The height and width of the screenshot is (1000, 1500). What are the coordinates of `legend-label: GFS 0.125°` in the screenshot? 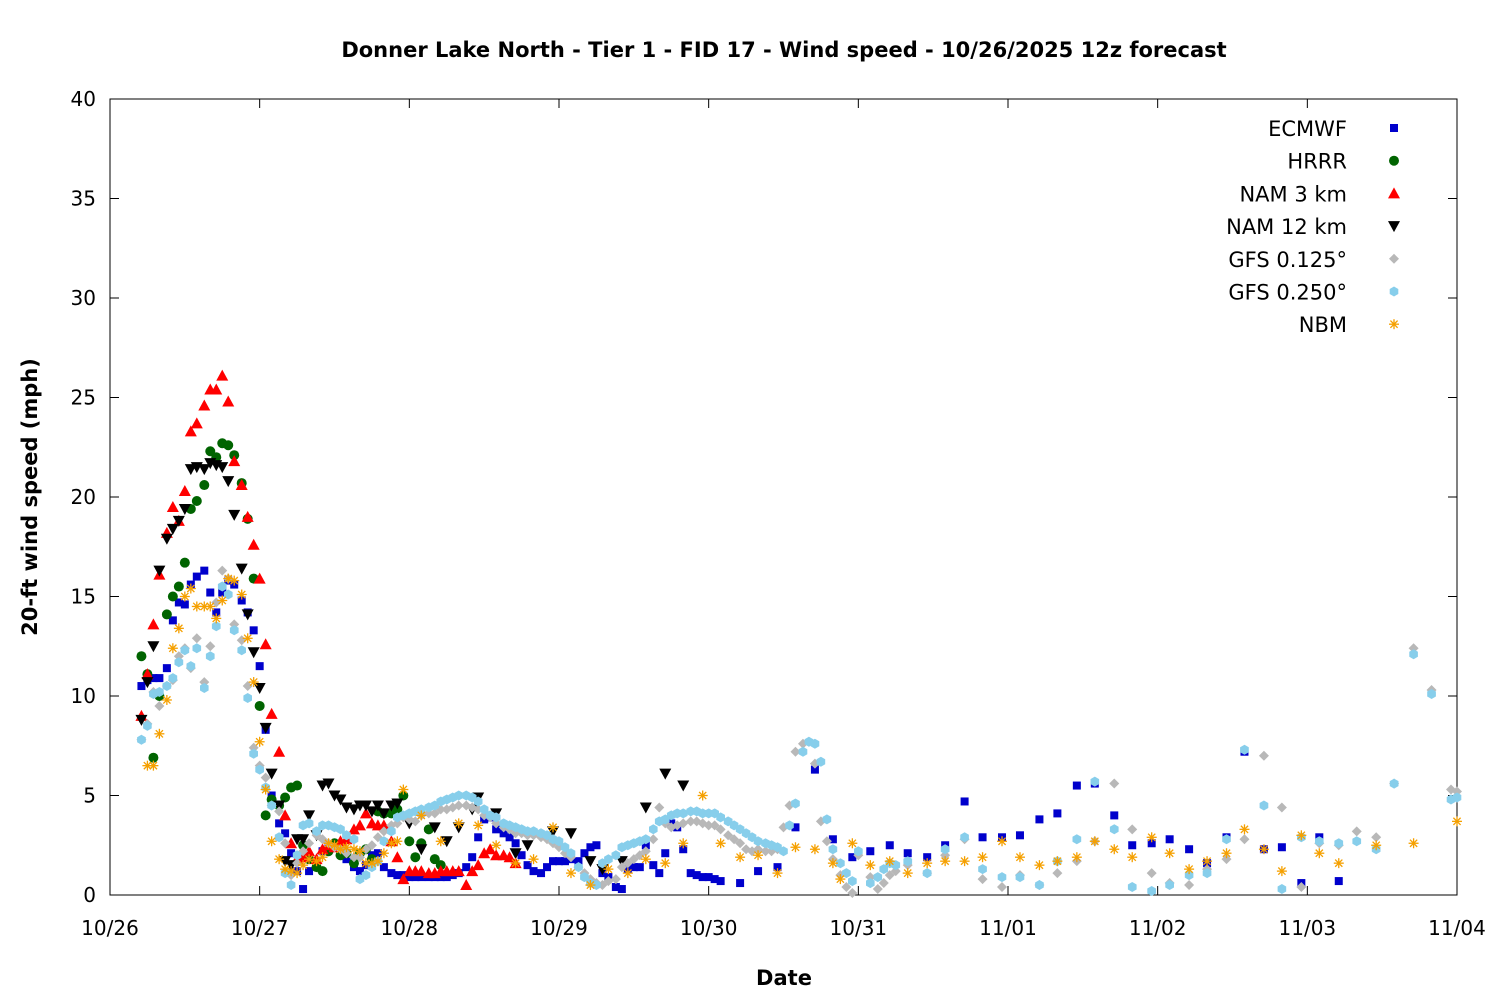 It's located at (1287, 260).